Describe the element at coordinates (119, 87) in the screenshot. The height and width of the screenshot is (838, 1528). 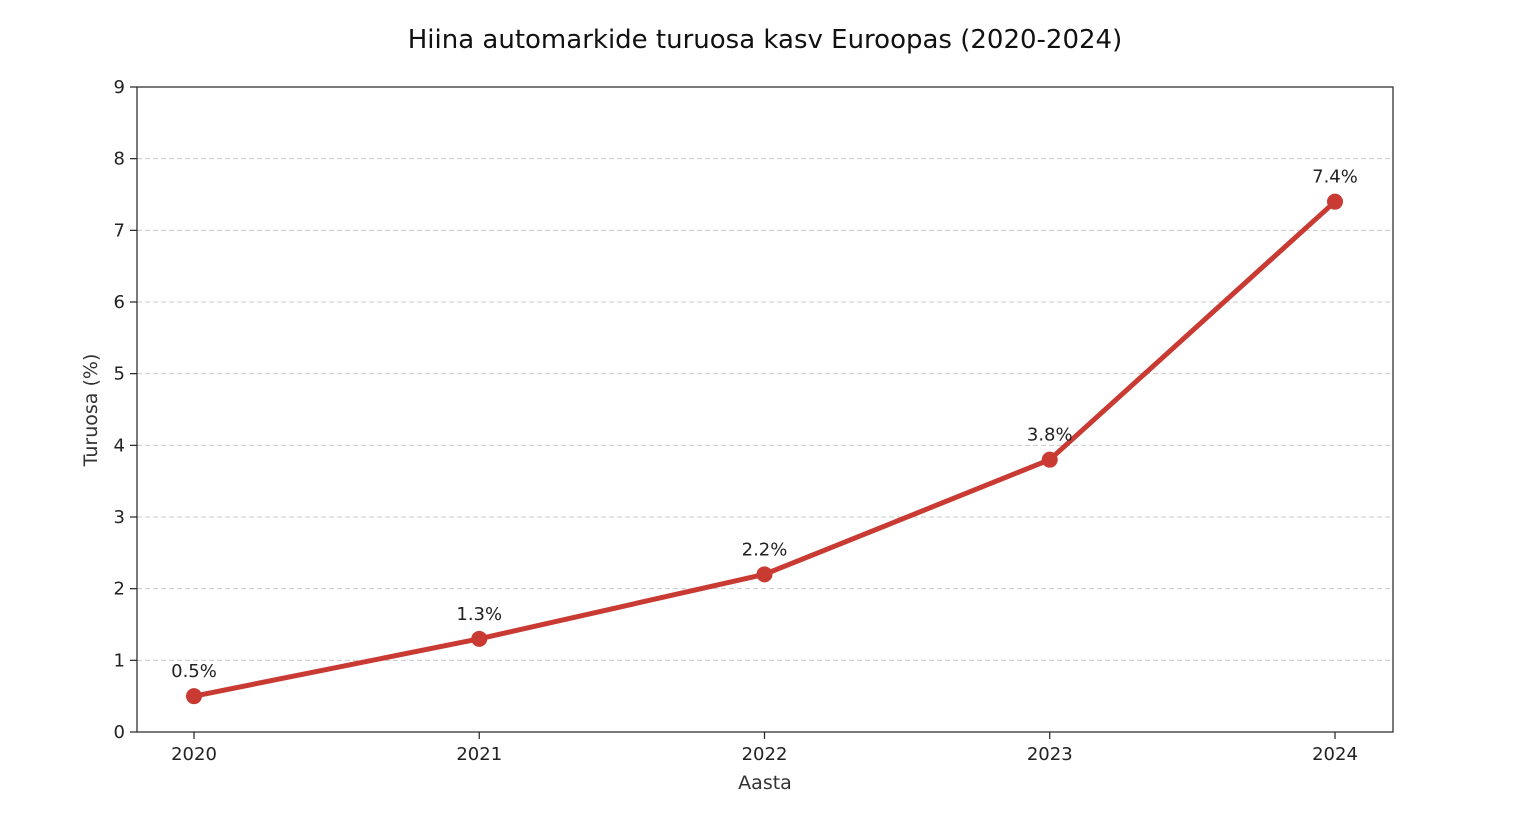
I see `y-tick-label: 9` at that location.